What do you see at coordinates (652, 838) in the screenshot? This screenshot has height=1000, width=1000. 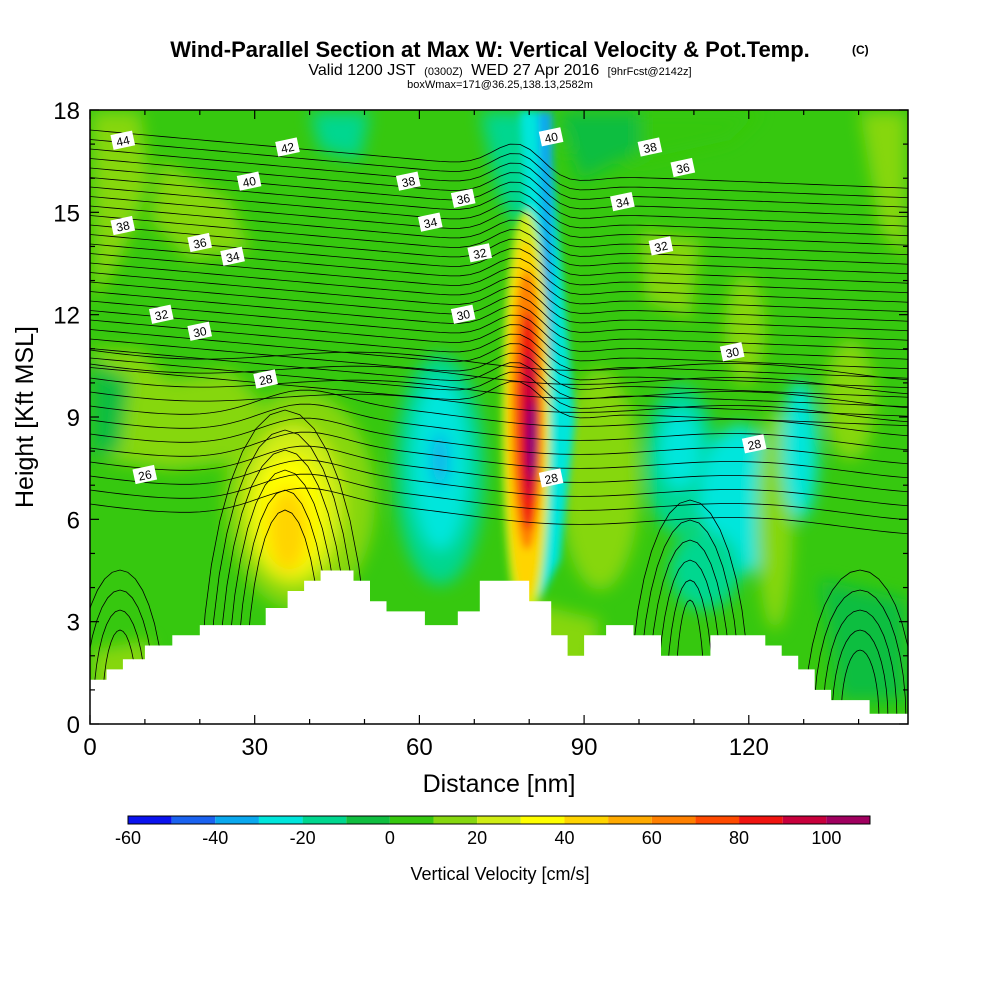 I see `colorbar-label: 60` at bounding box center [652, 838].